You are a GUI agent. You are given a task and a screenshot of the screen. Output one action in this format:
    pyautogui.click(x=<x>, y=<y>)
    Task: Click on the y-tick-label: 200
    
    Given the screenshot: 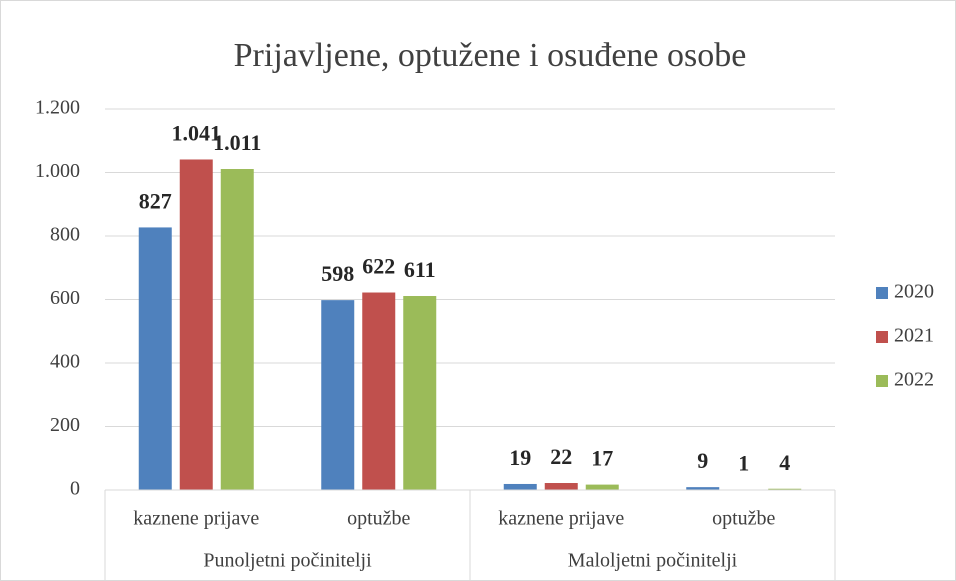 What is the action you would take?
    pyautogui.click(x=65, y=425)
    